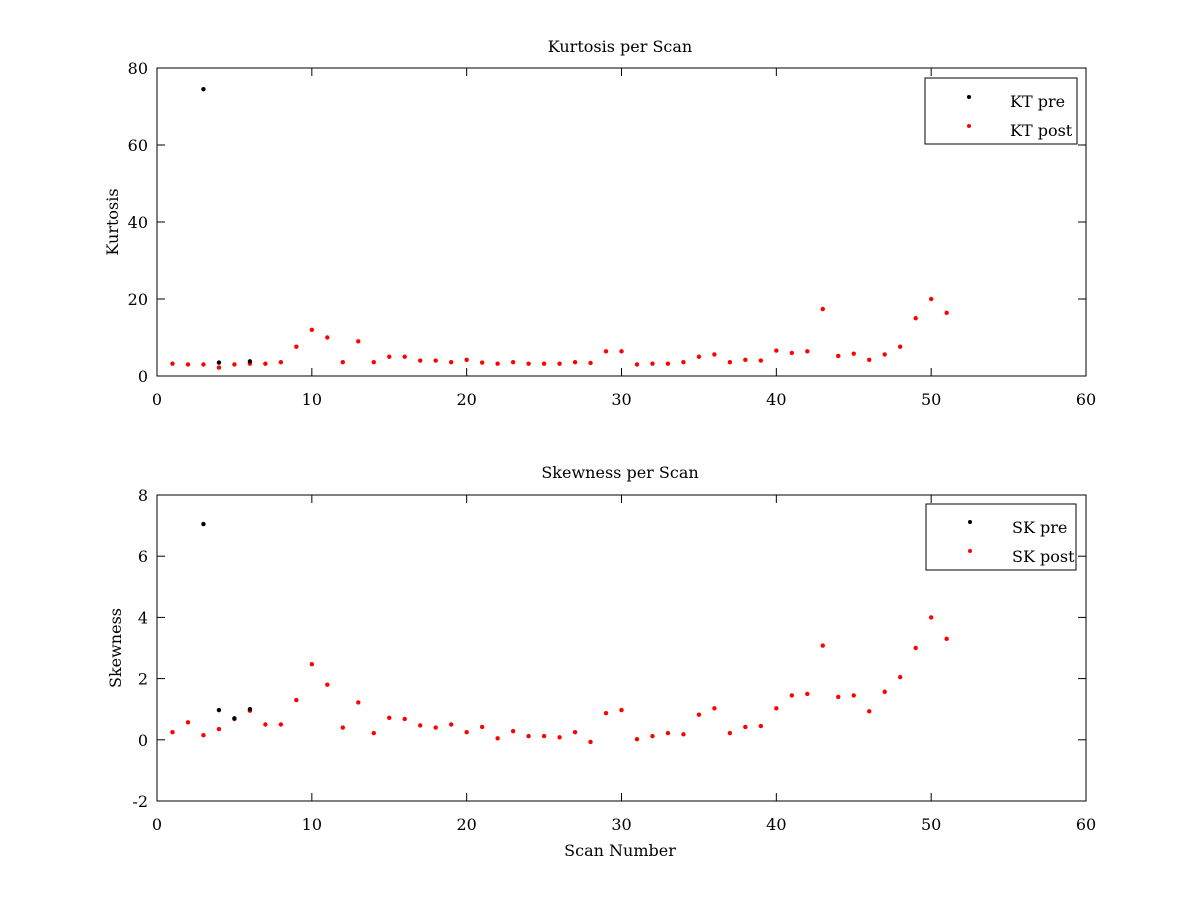 This screenshot has width=1200, height=900. What do you see at coordinates (1041, 130) in the screenshot?
I see `kt-post-legend-label: KT post` at bounding box center [1041, 130].